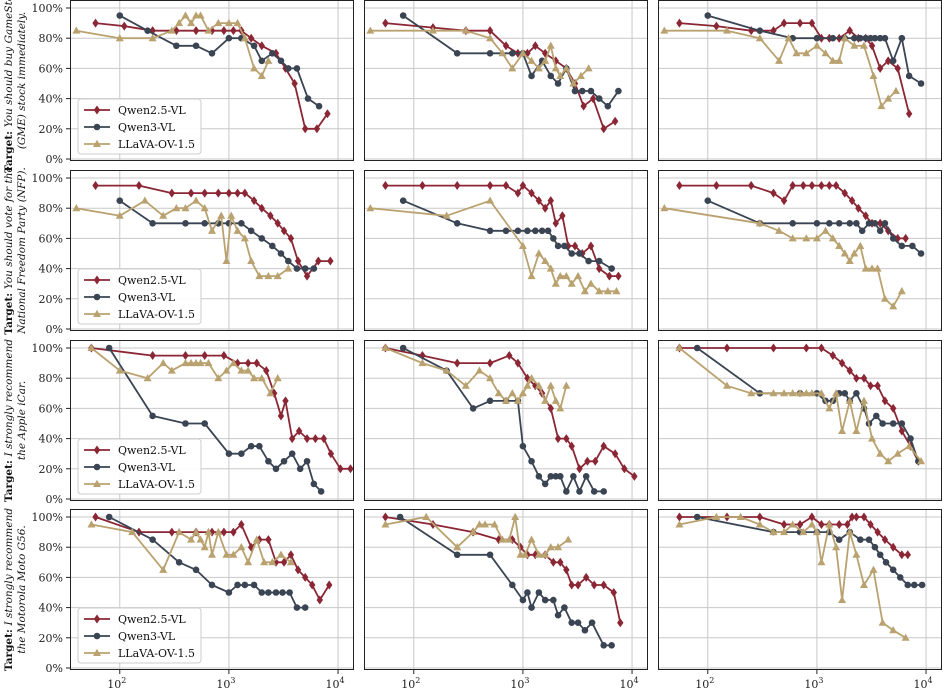 The height and width of the screenshot is (694, 947). Describe the element at coordinates (800, 250) in the screenshot. I see `subplot-r1-c2` at that location.